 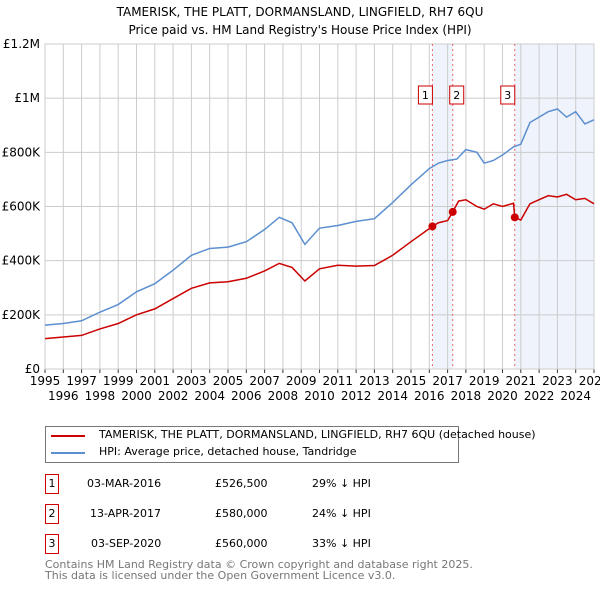 What do you see at coordinates (241, 513) in the screenshot?
I see `sale-price: £580,000` at bounding box center [241, 513].